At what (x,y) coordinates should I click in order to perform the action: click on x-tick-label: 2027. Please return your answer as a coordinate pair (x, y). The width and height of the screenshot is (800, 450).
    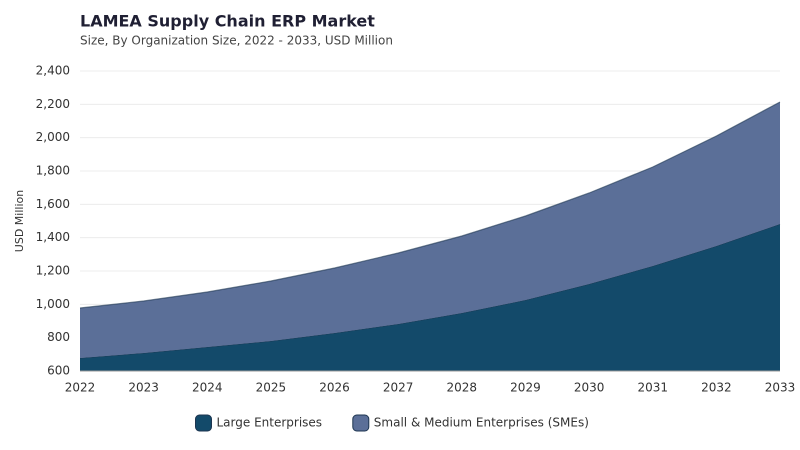
    Looking at the image, I should click on (398, 388).